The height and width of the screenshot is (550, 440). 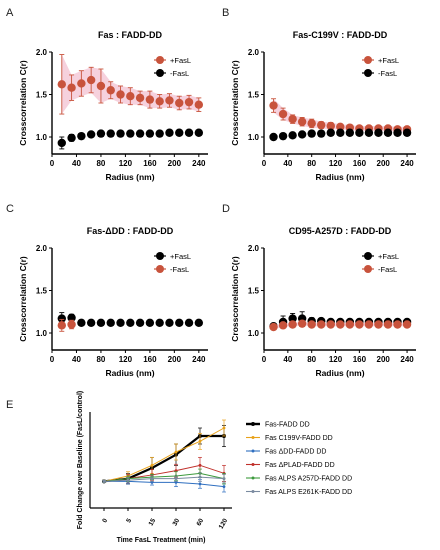 I want to click on y-axis-label: Fold Change over Baseline (FasL/control), so click(x=80, y=460).